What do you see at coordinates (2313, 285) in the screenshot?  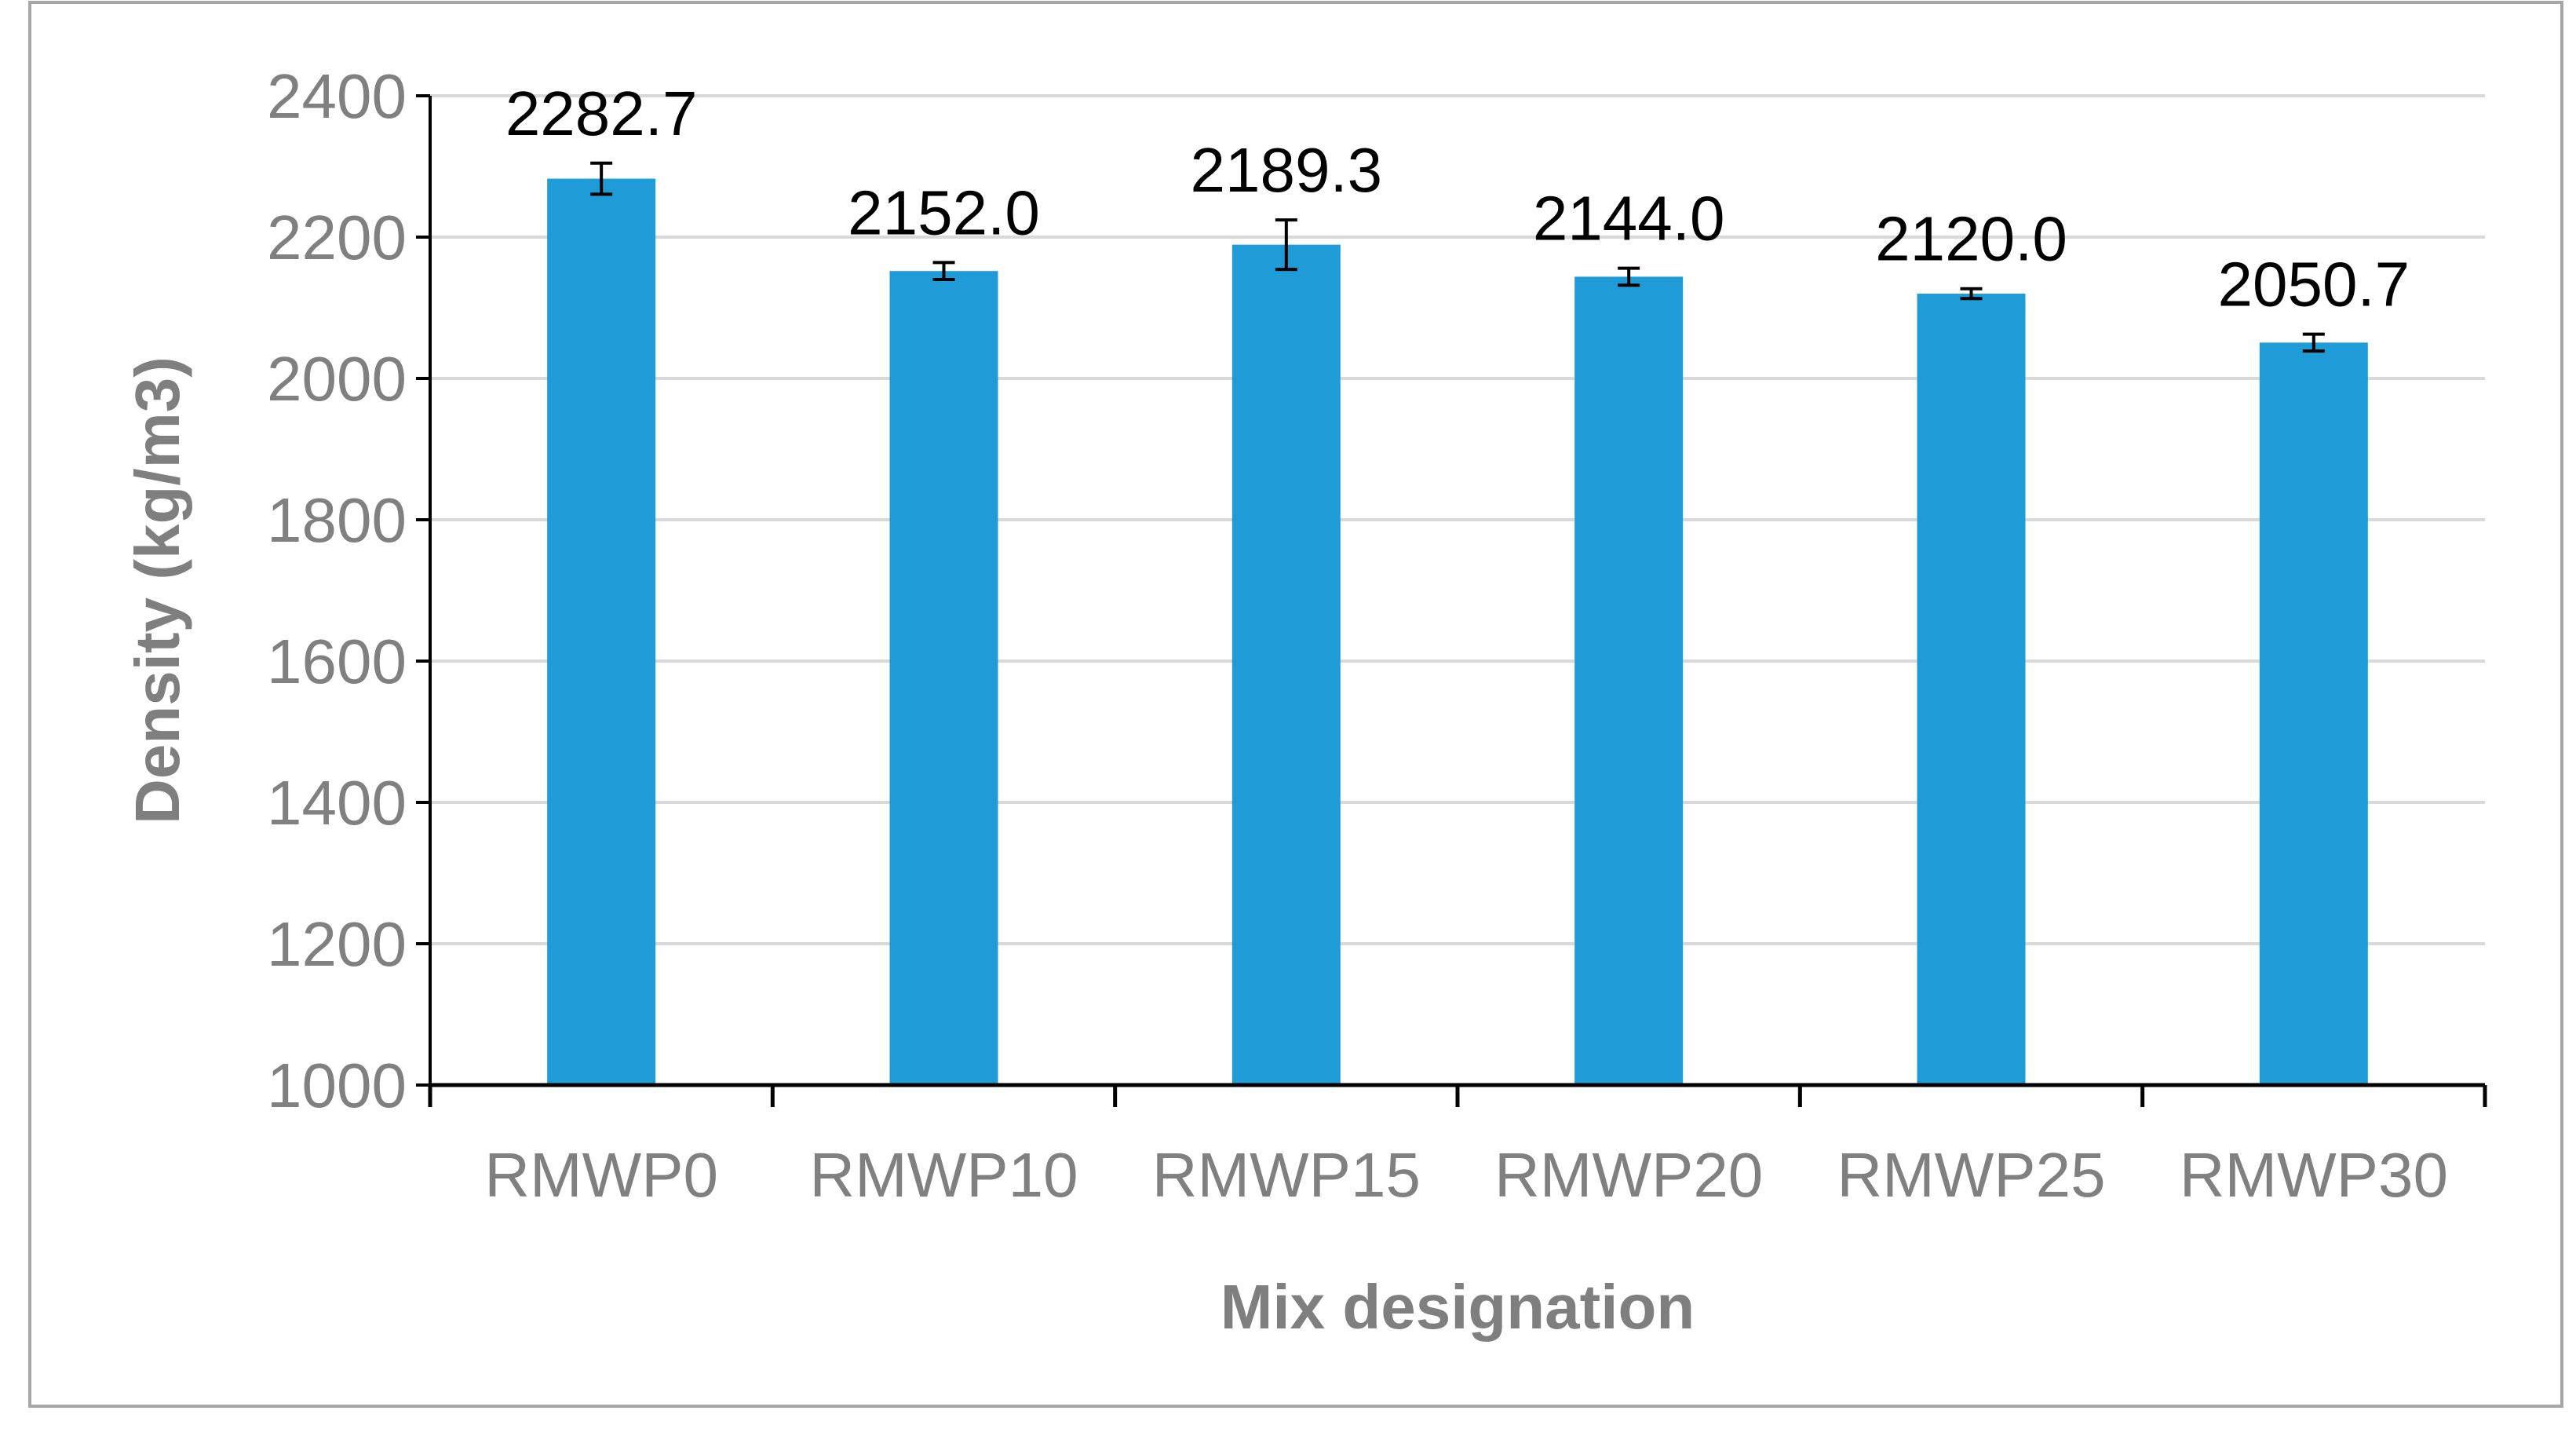 I see `data-label: 2050.7` at bounding box center [2313, 285].